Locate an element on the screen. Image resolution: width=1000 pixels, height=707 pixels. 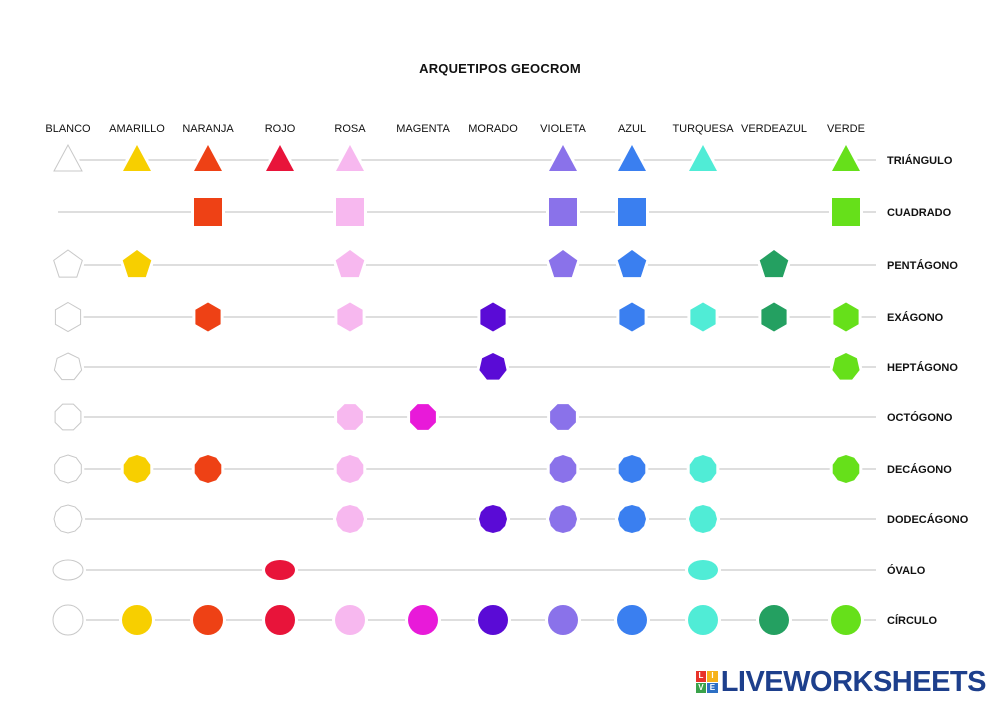
circle-azul-shape is located at coordinates (632, 620).